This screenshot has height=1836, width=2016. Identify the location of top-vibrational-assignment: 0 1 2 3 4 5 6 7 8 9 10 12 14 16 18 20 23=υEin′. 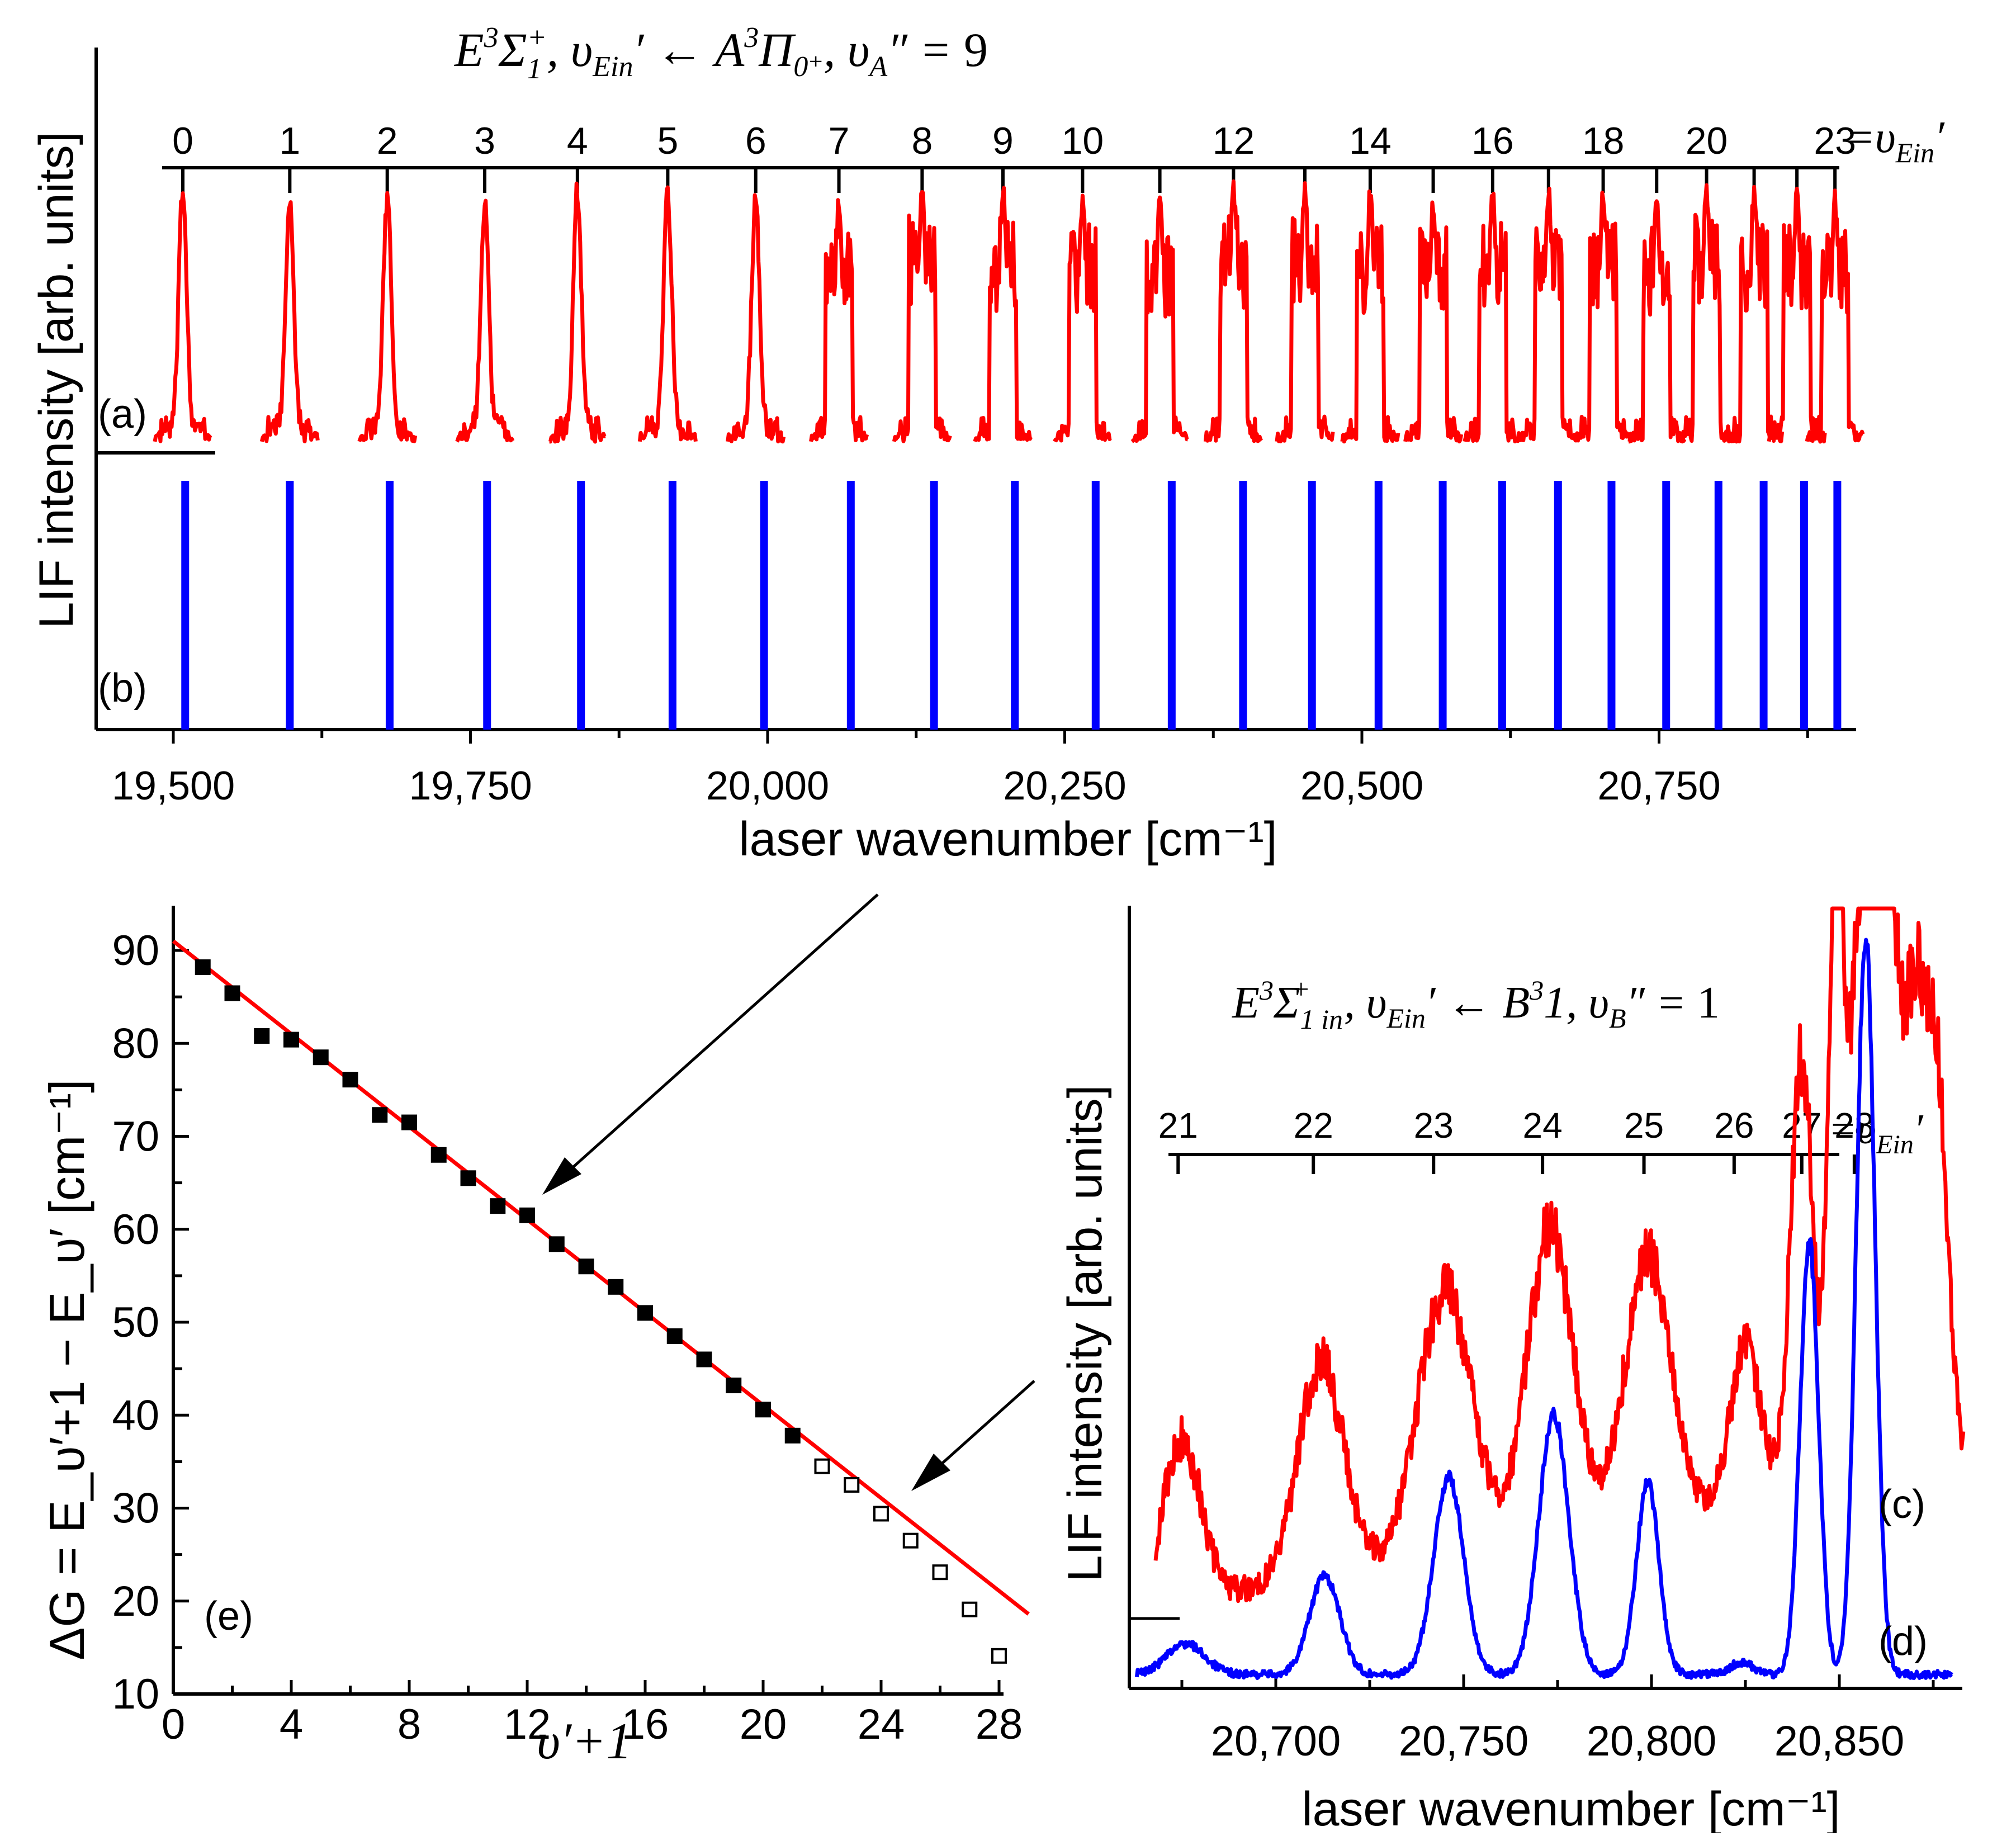
(1053, 153).